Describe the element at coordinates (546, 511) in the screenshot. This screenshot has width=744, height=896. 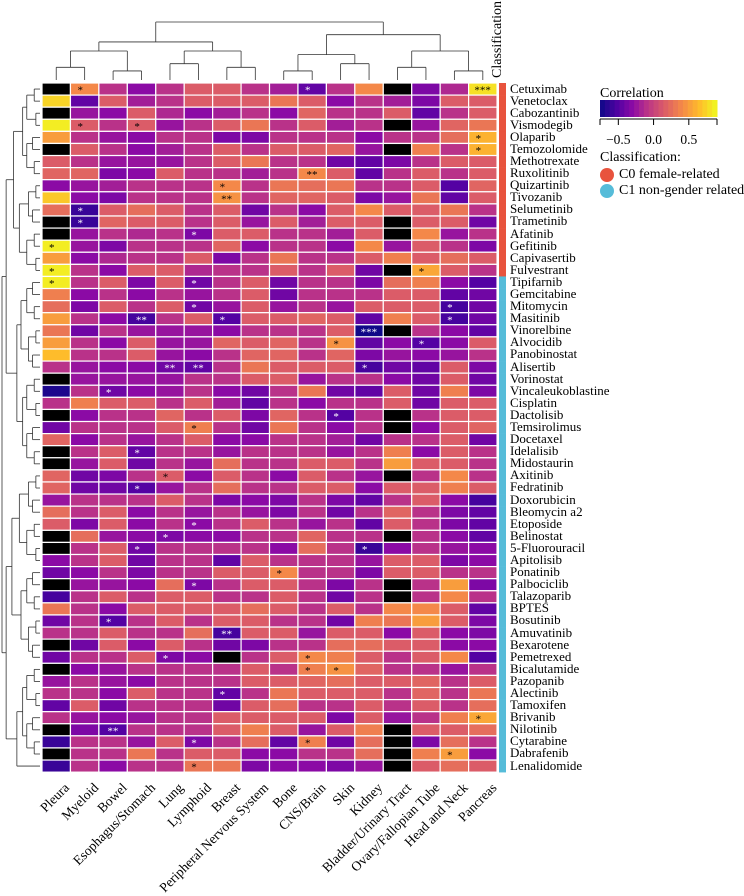
I see `row-label: Bleomycin a2` at that location.